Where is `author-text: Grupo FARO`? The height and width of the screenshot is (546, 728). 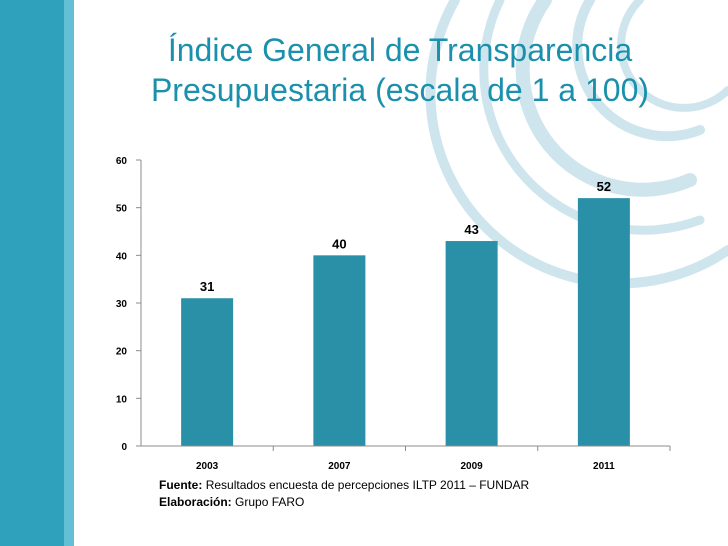
author-text: Grupo FARO is located at coordinates (270, 502).